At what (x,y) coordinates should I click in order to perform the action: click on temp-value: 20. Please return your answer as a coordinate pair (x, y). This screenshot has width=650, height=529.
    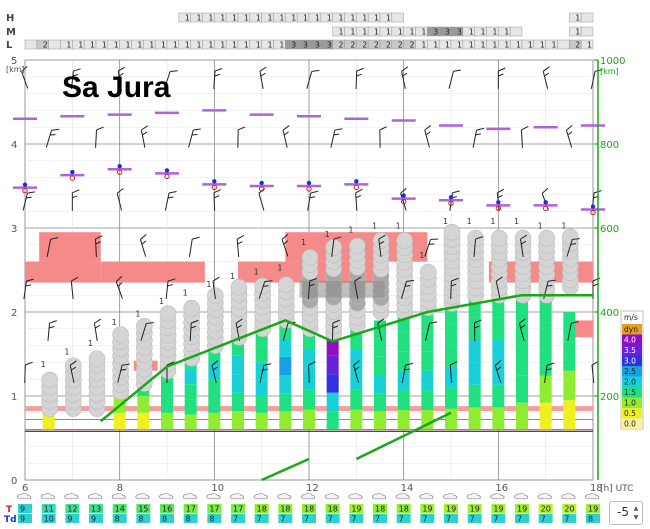
    Looking at the image, I should click on (546, 509).